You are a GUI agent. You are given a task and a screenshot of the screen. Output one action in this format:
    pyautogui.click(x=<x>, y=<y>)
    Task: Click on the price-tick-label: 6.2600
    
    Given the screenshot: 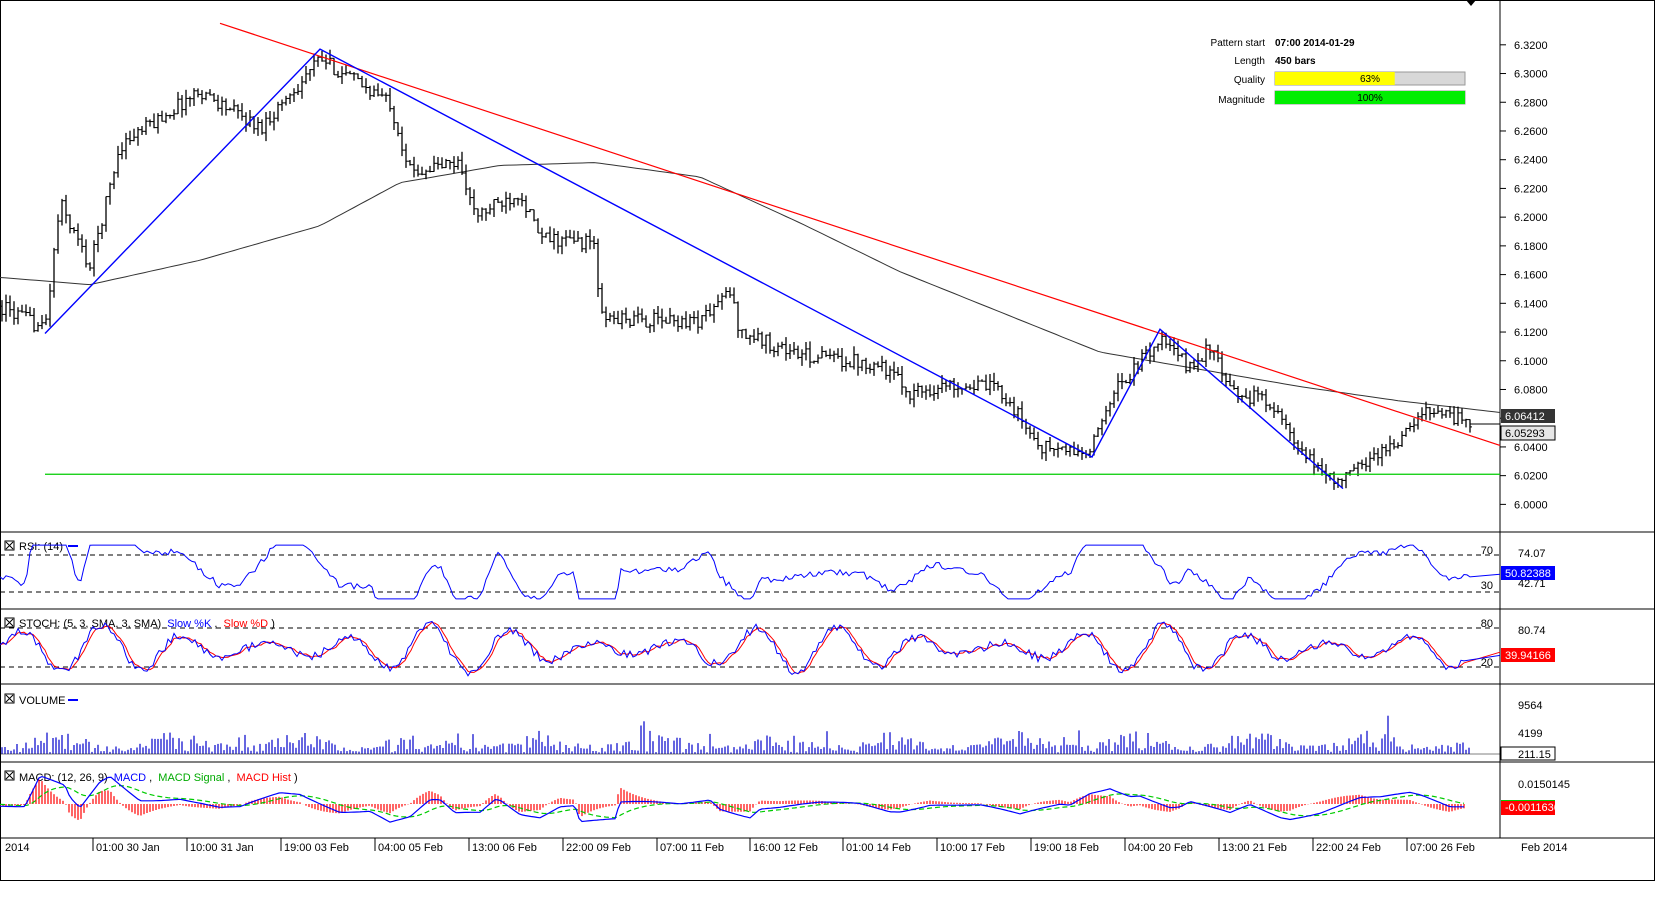 What is the action you would take?
    pyautogui.click(x=1531, y=132)
    